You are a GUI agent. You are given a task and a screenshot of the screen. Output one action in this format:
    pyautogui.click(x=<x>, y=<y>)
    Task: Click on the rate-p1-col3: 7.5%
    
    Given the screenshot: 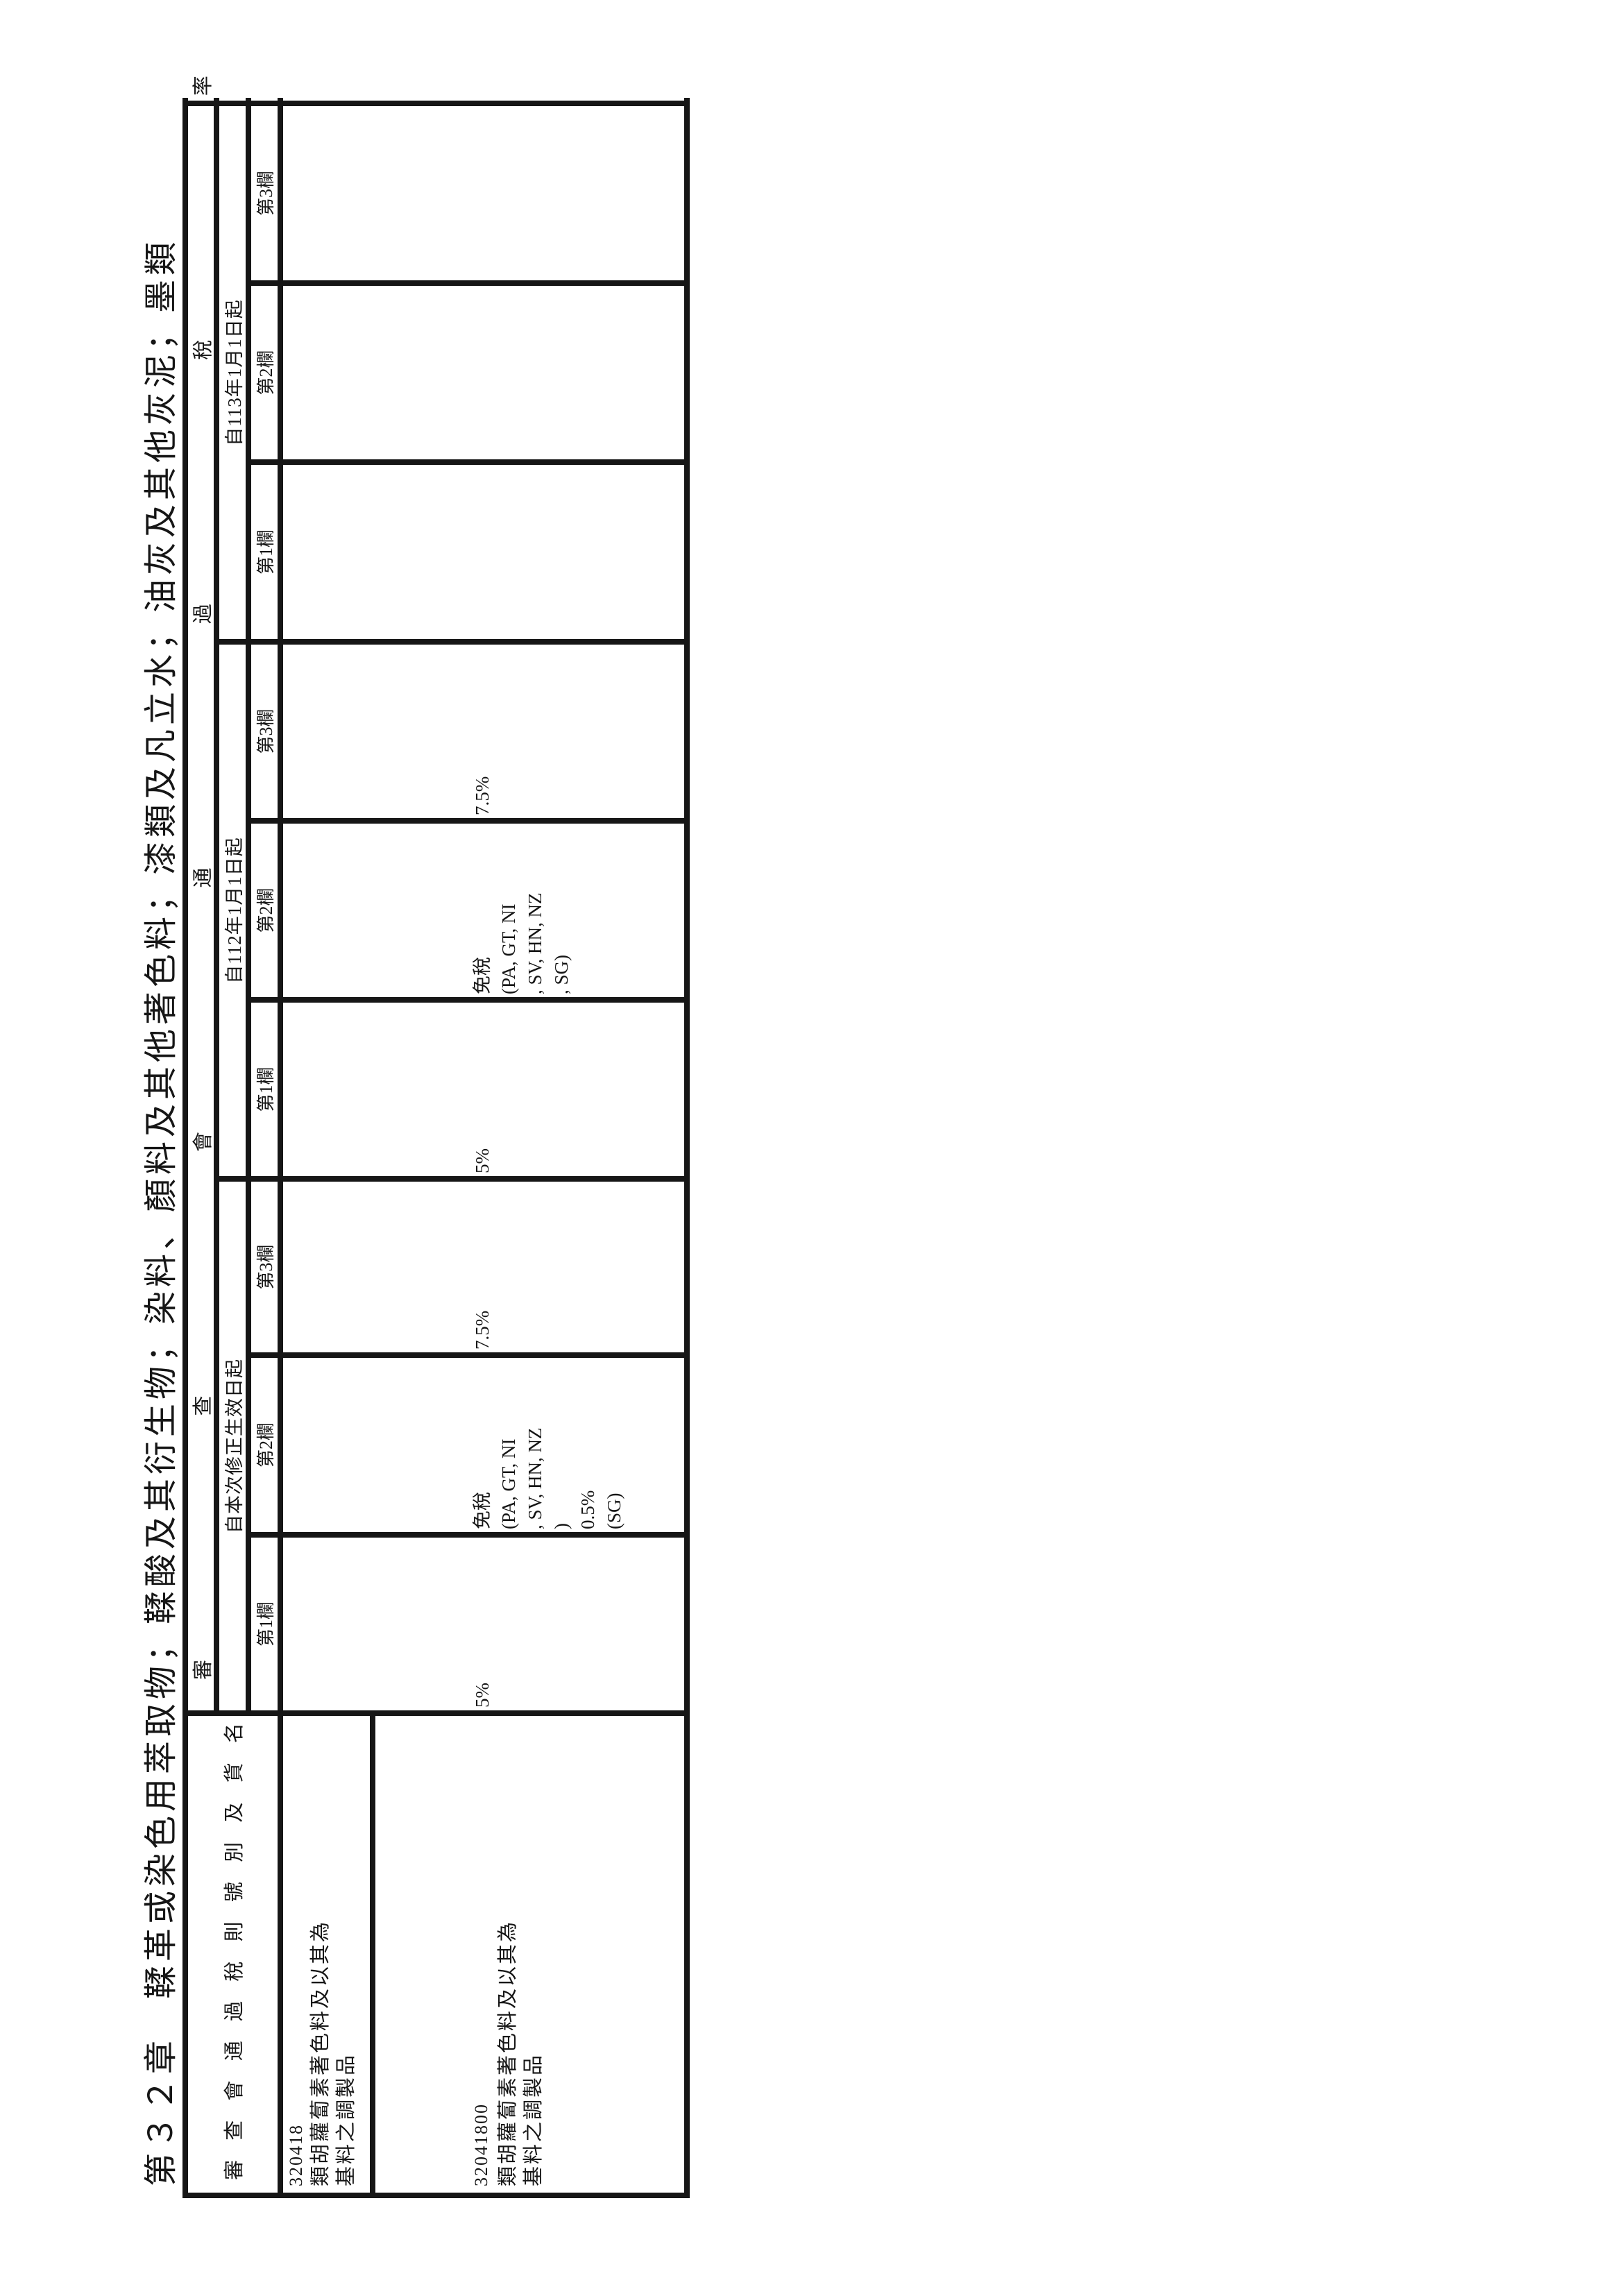 What is the action you would take?
    pyautogui.click(x=482, y=1330)
    